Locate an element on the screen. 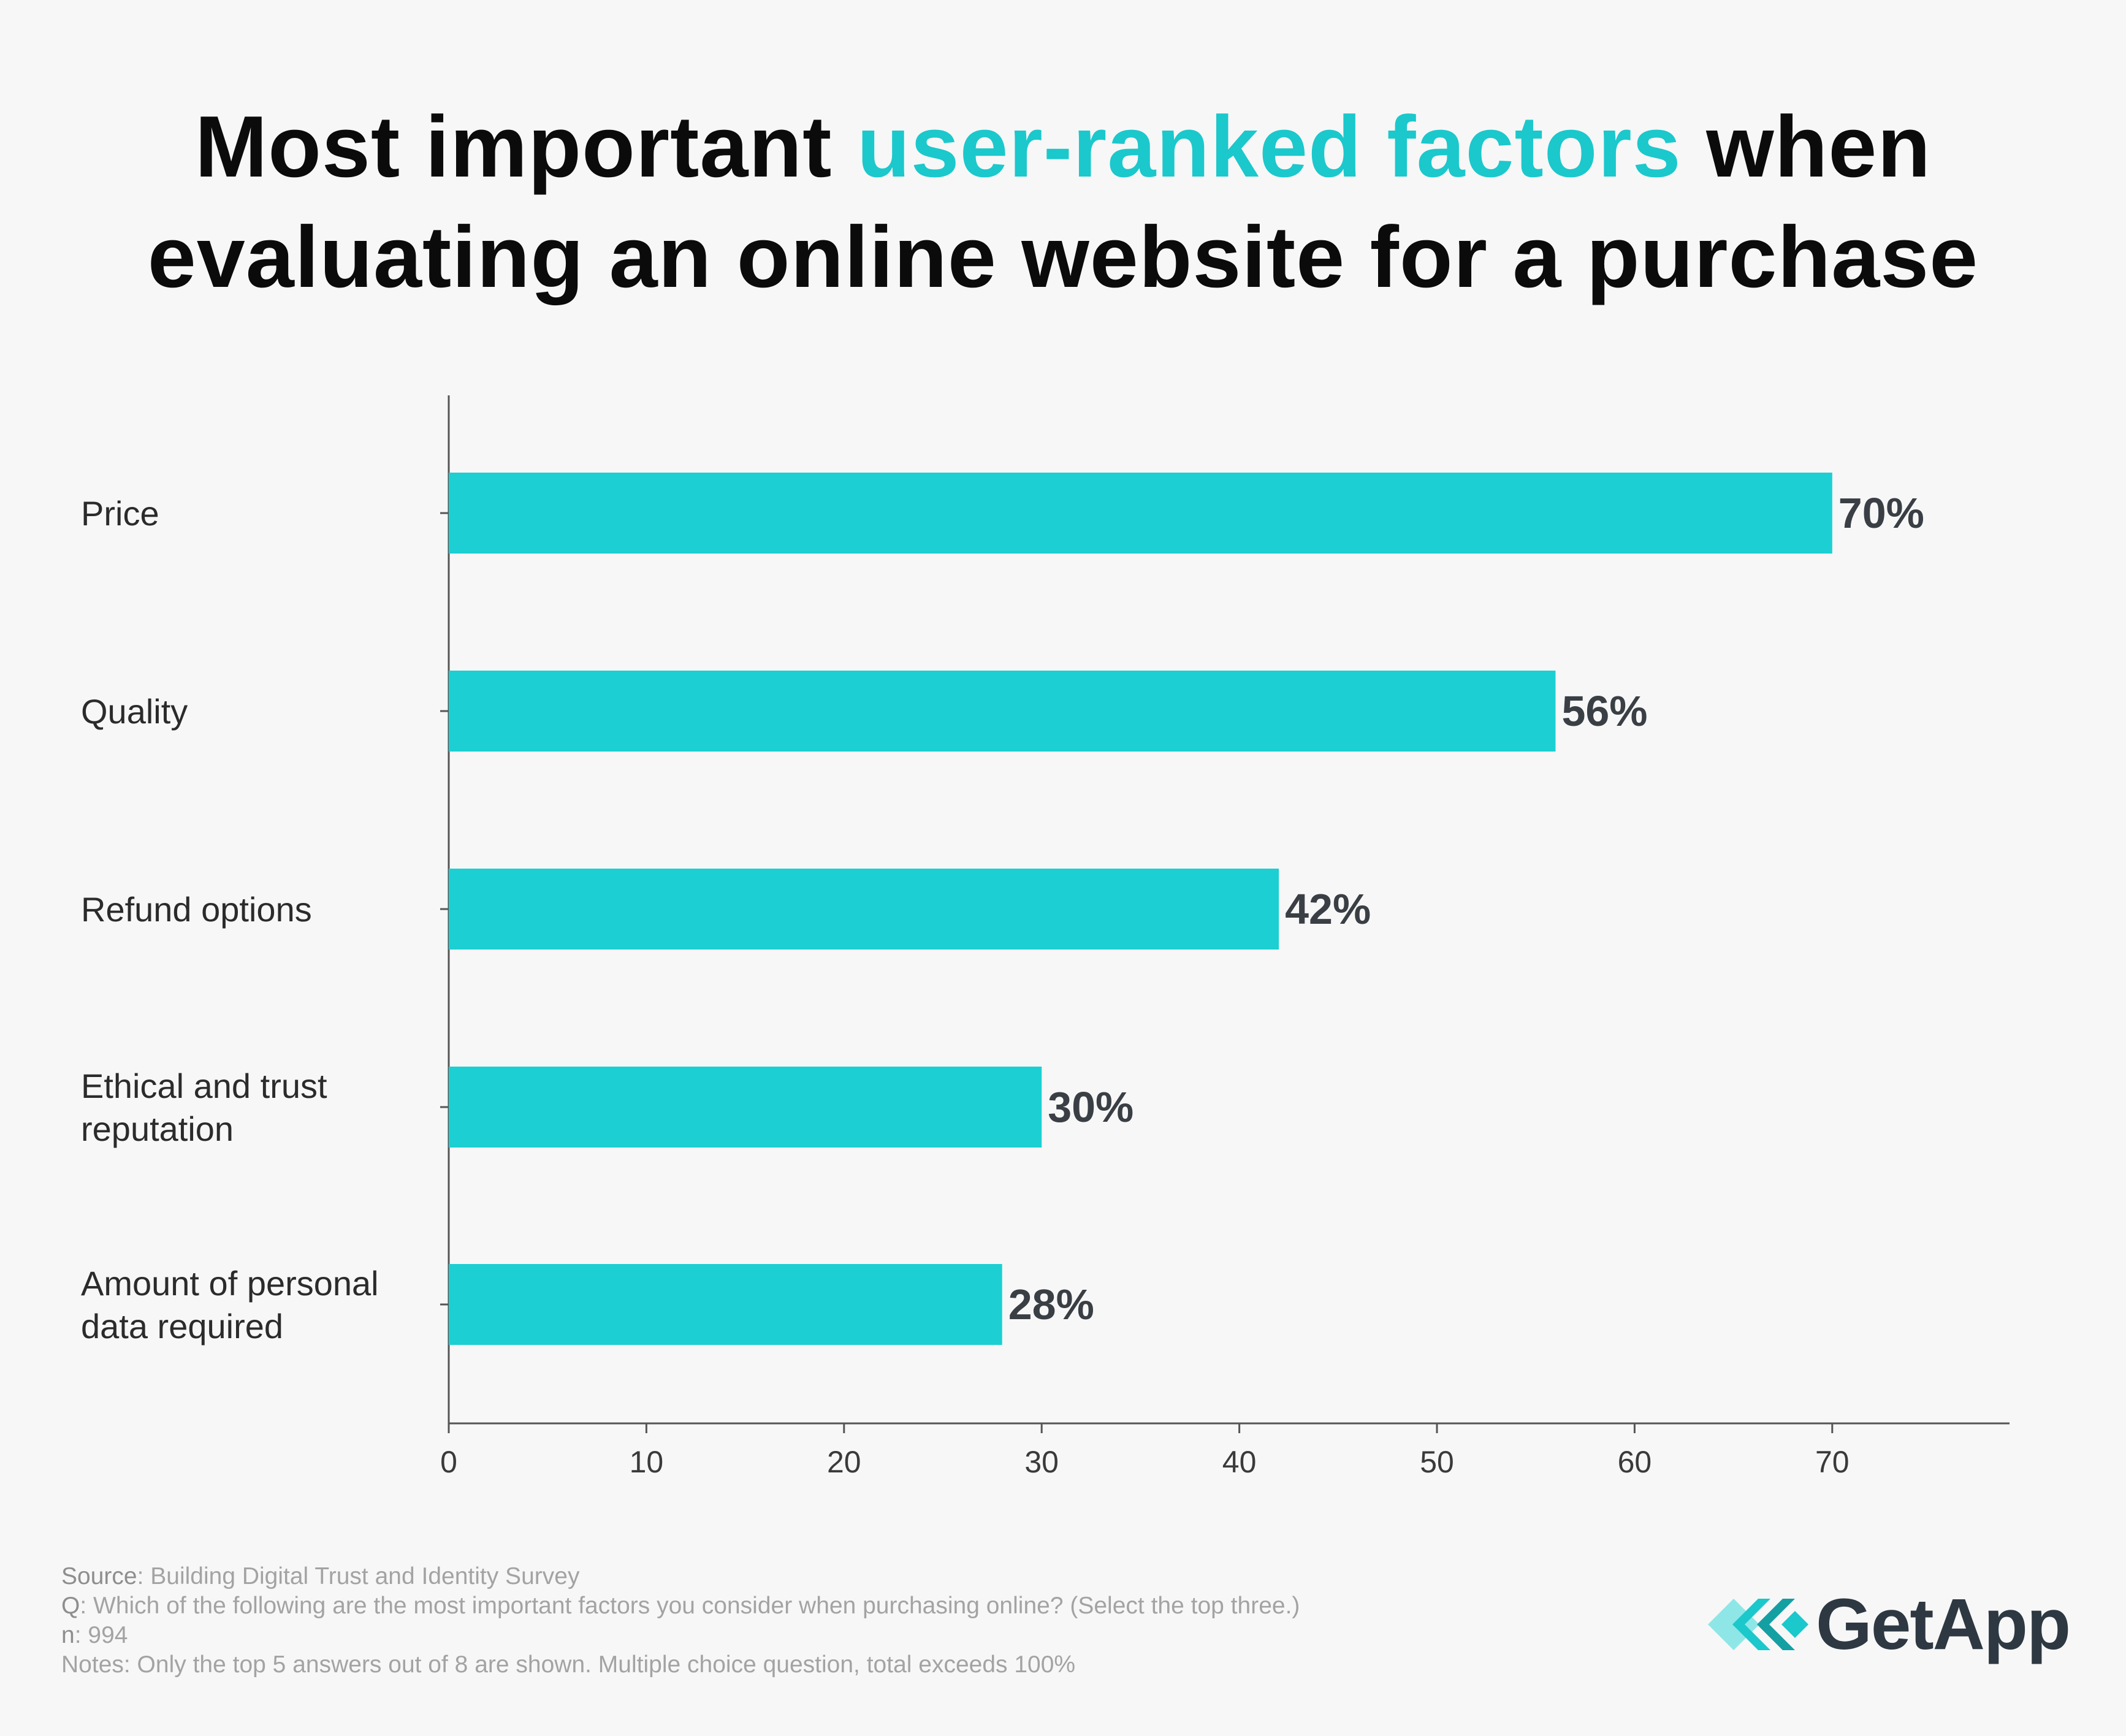 This screenshot has width=2126, height=1736. x-tick-label: 40 is located at coordinates (1239, 1462).